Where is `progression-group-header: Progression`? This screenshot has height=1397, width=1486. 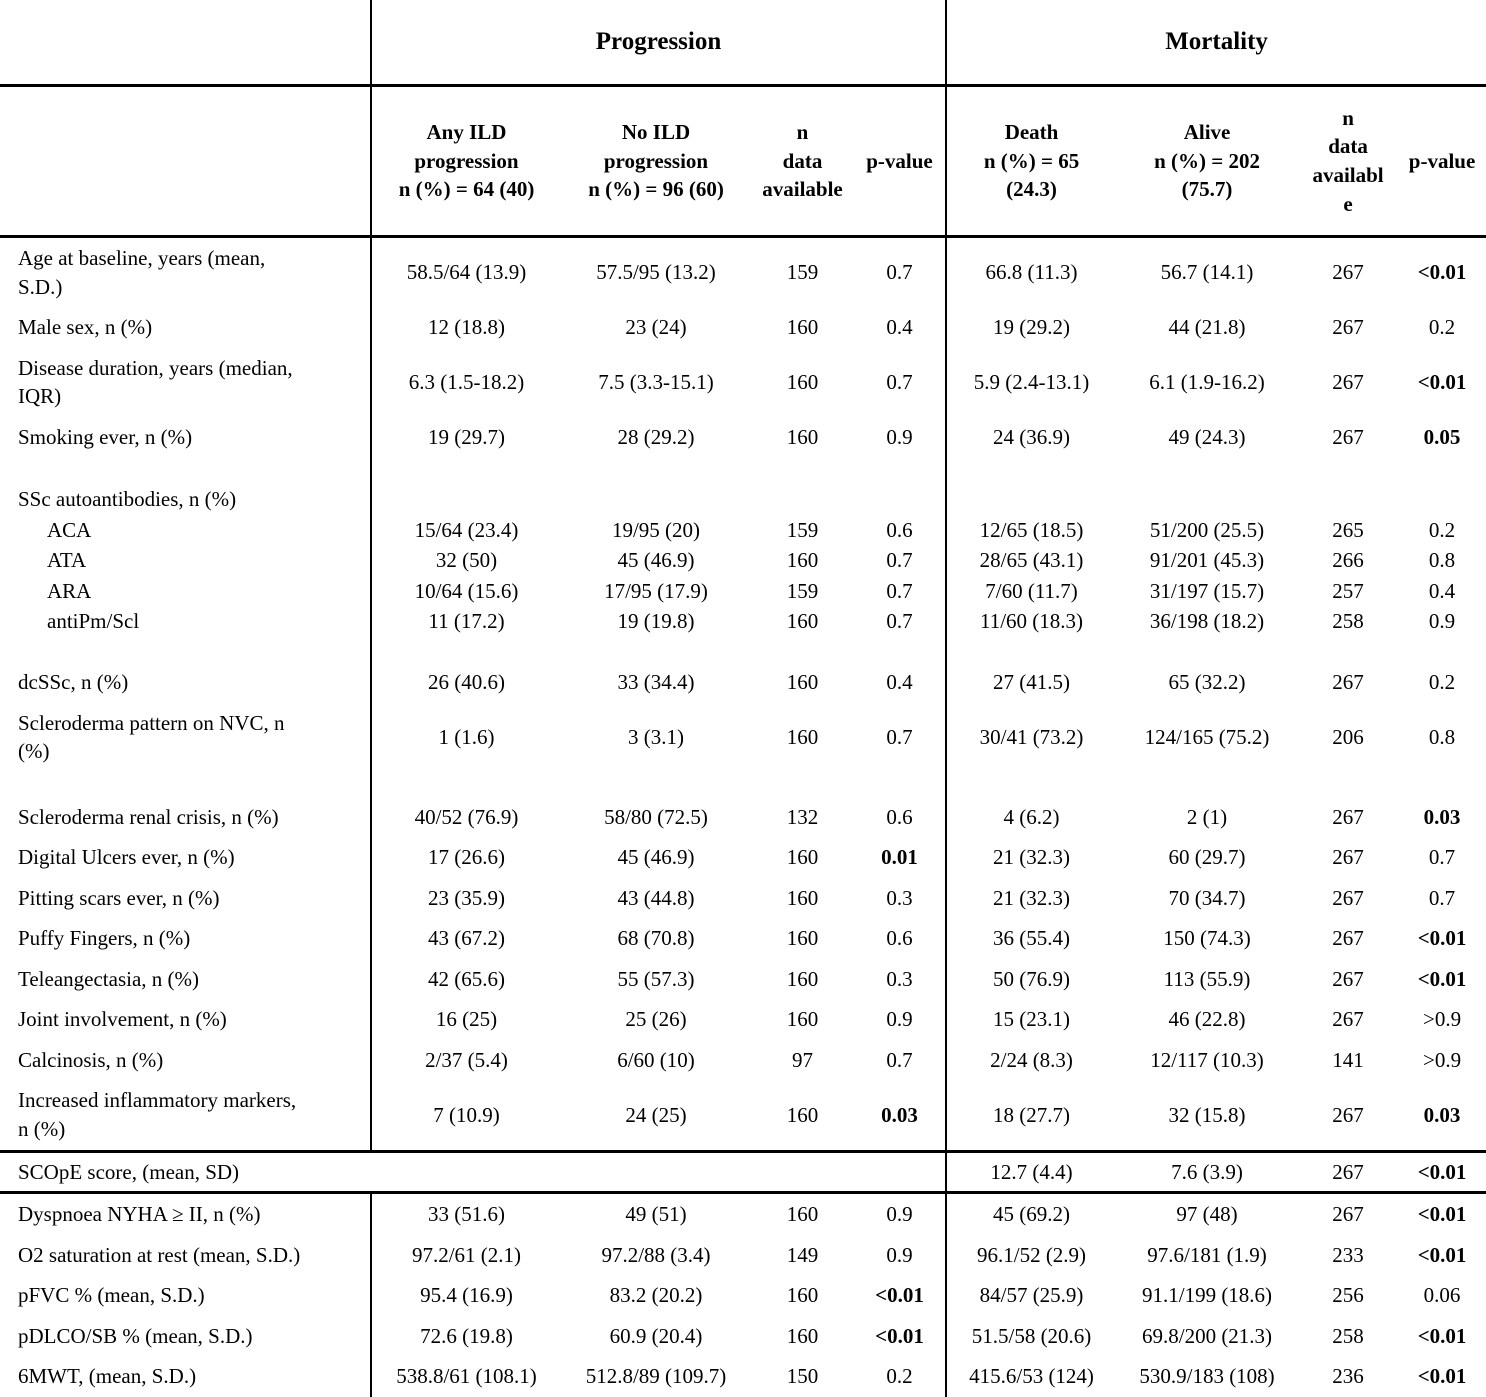
progression-group-header: Progression is located at coordinates (658, 43).